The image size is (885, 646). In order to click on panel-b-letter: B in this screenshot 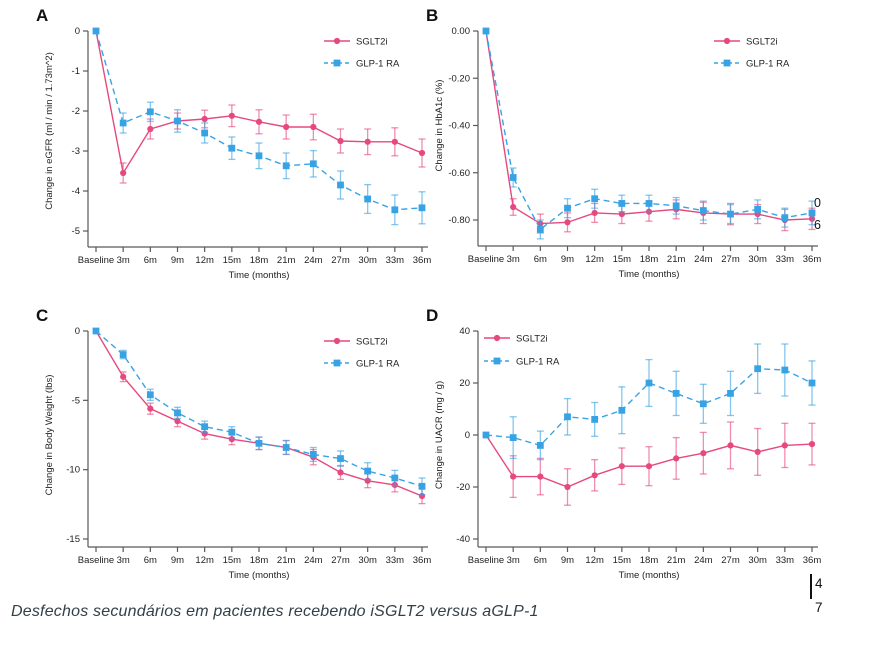, I will do `click(432, 15)`.